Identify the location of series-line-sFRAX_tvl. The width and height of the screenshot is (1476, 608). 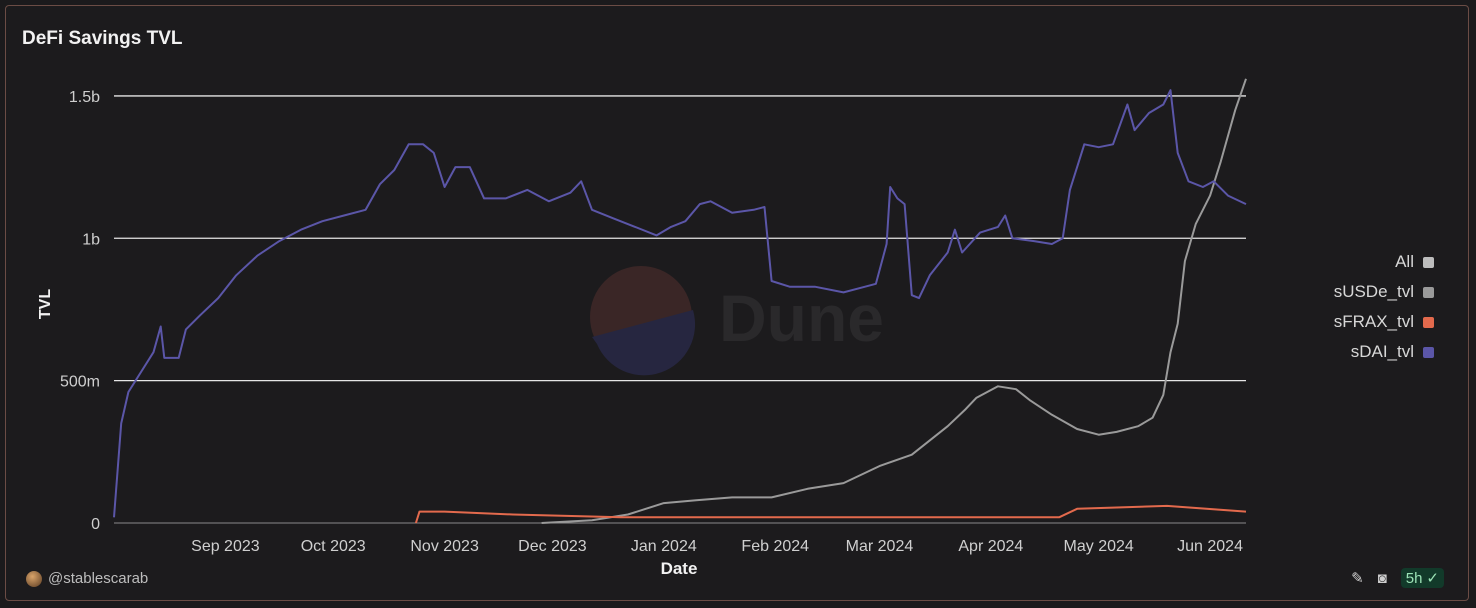
(830, 514).